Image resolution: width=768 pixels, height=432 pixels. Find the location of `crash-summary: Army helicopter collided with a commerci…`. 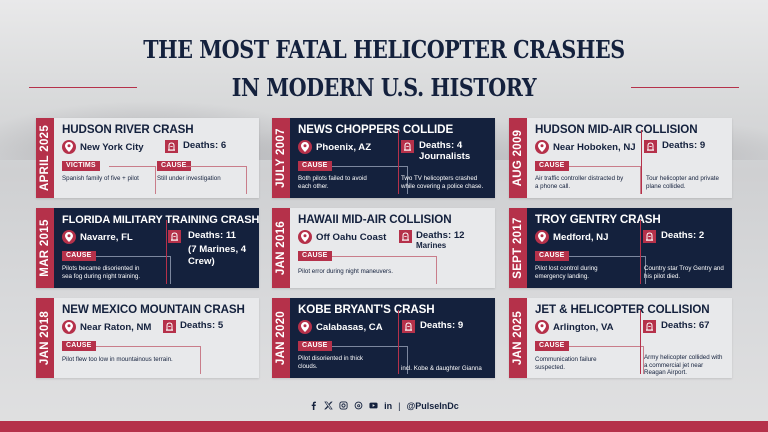

crash-summary: Army helicopter collided with a commerci… is located at coordinates (683, 365).